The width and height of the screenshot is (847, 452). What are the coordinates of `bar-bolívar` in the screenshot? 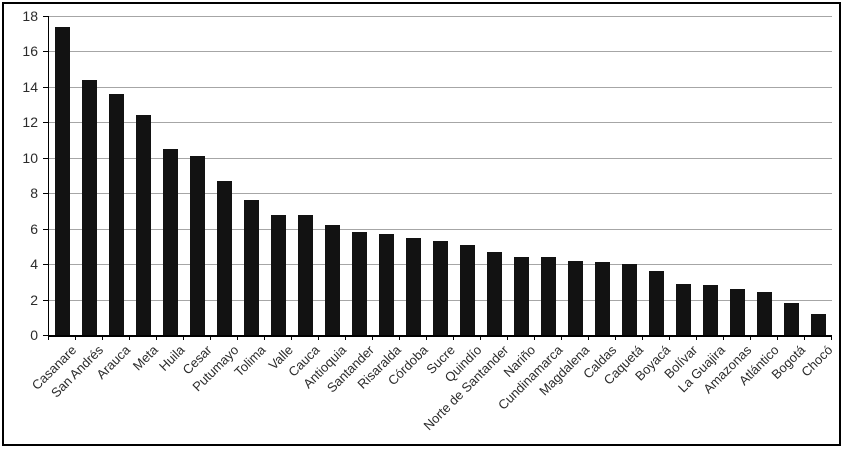 It's located at (683, 309).